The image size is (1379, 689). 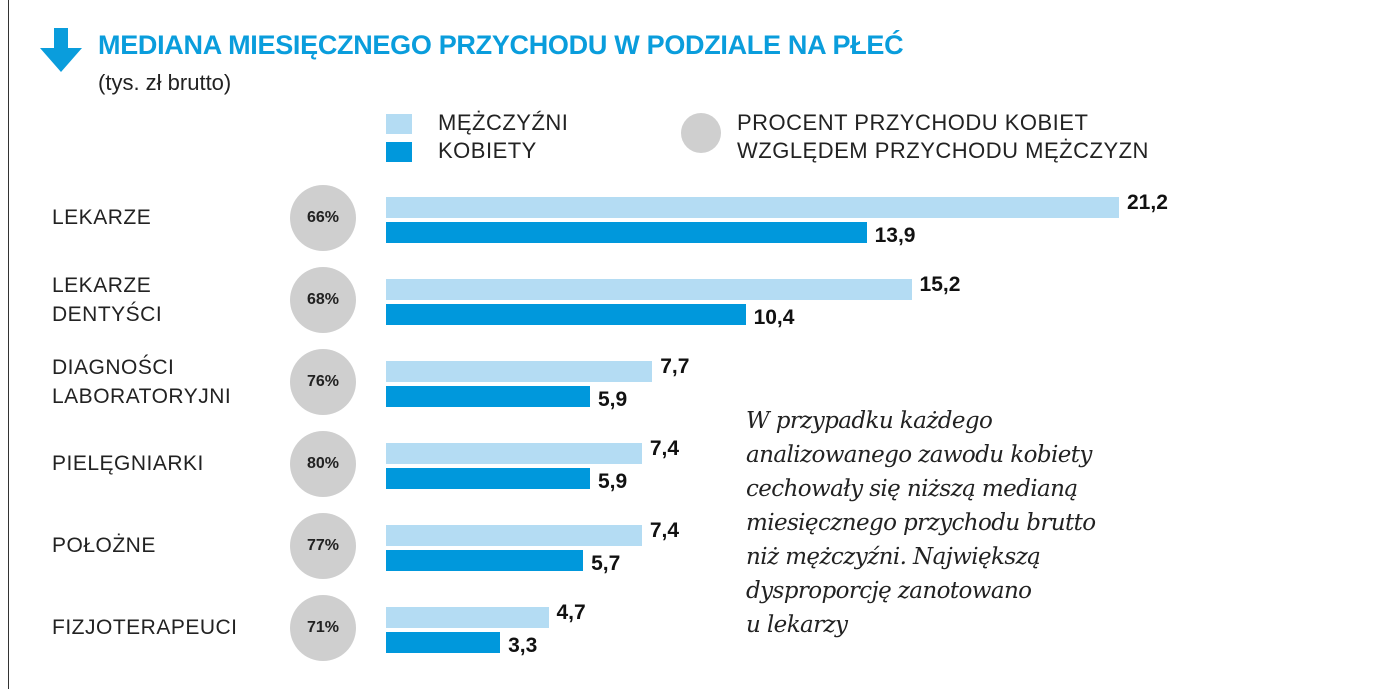 I want to click on legend-label-ratio-2: WZGLĘDEM PRZYCHODU MĘŻCZYZN, so click(x=943, y=150).